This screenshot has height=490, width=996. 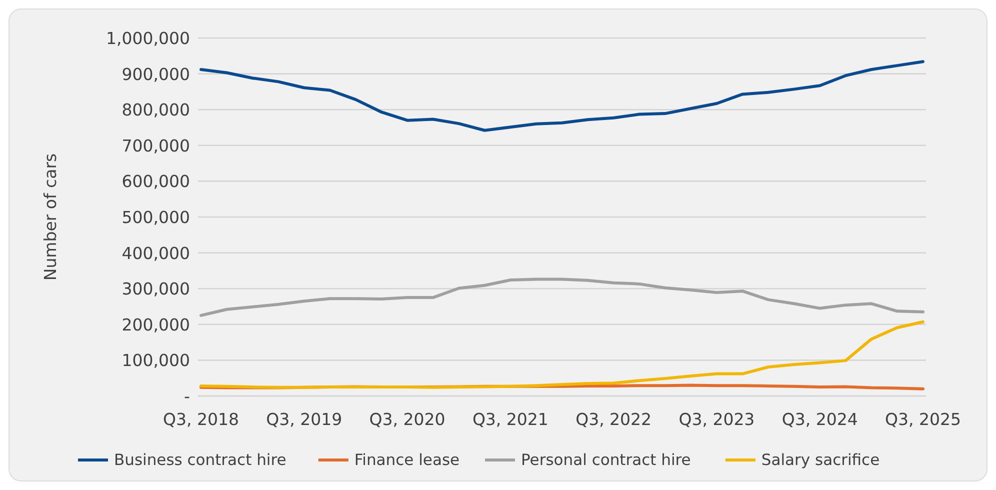 I want to click on y-tick-label: 300,000, so click(x=156, y=289).